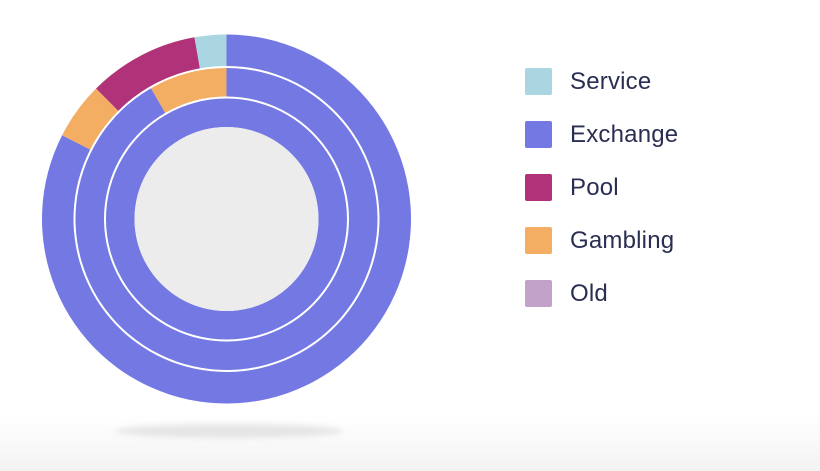 This screenshot has width=820, height=471. I want to click on service-swatch-icon, so click(538, 81).